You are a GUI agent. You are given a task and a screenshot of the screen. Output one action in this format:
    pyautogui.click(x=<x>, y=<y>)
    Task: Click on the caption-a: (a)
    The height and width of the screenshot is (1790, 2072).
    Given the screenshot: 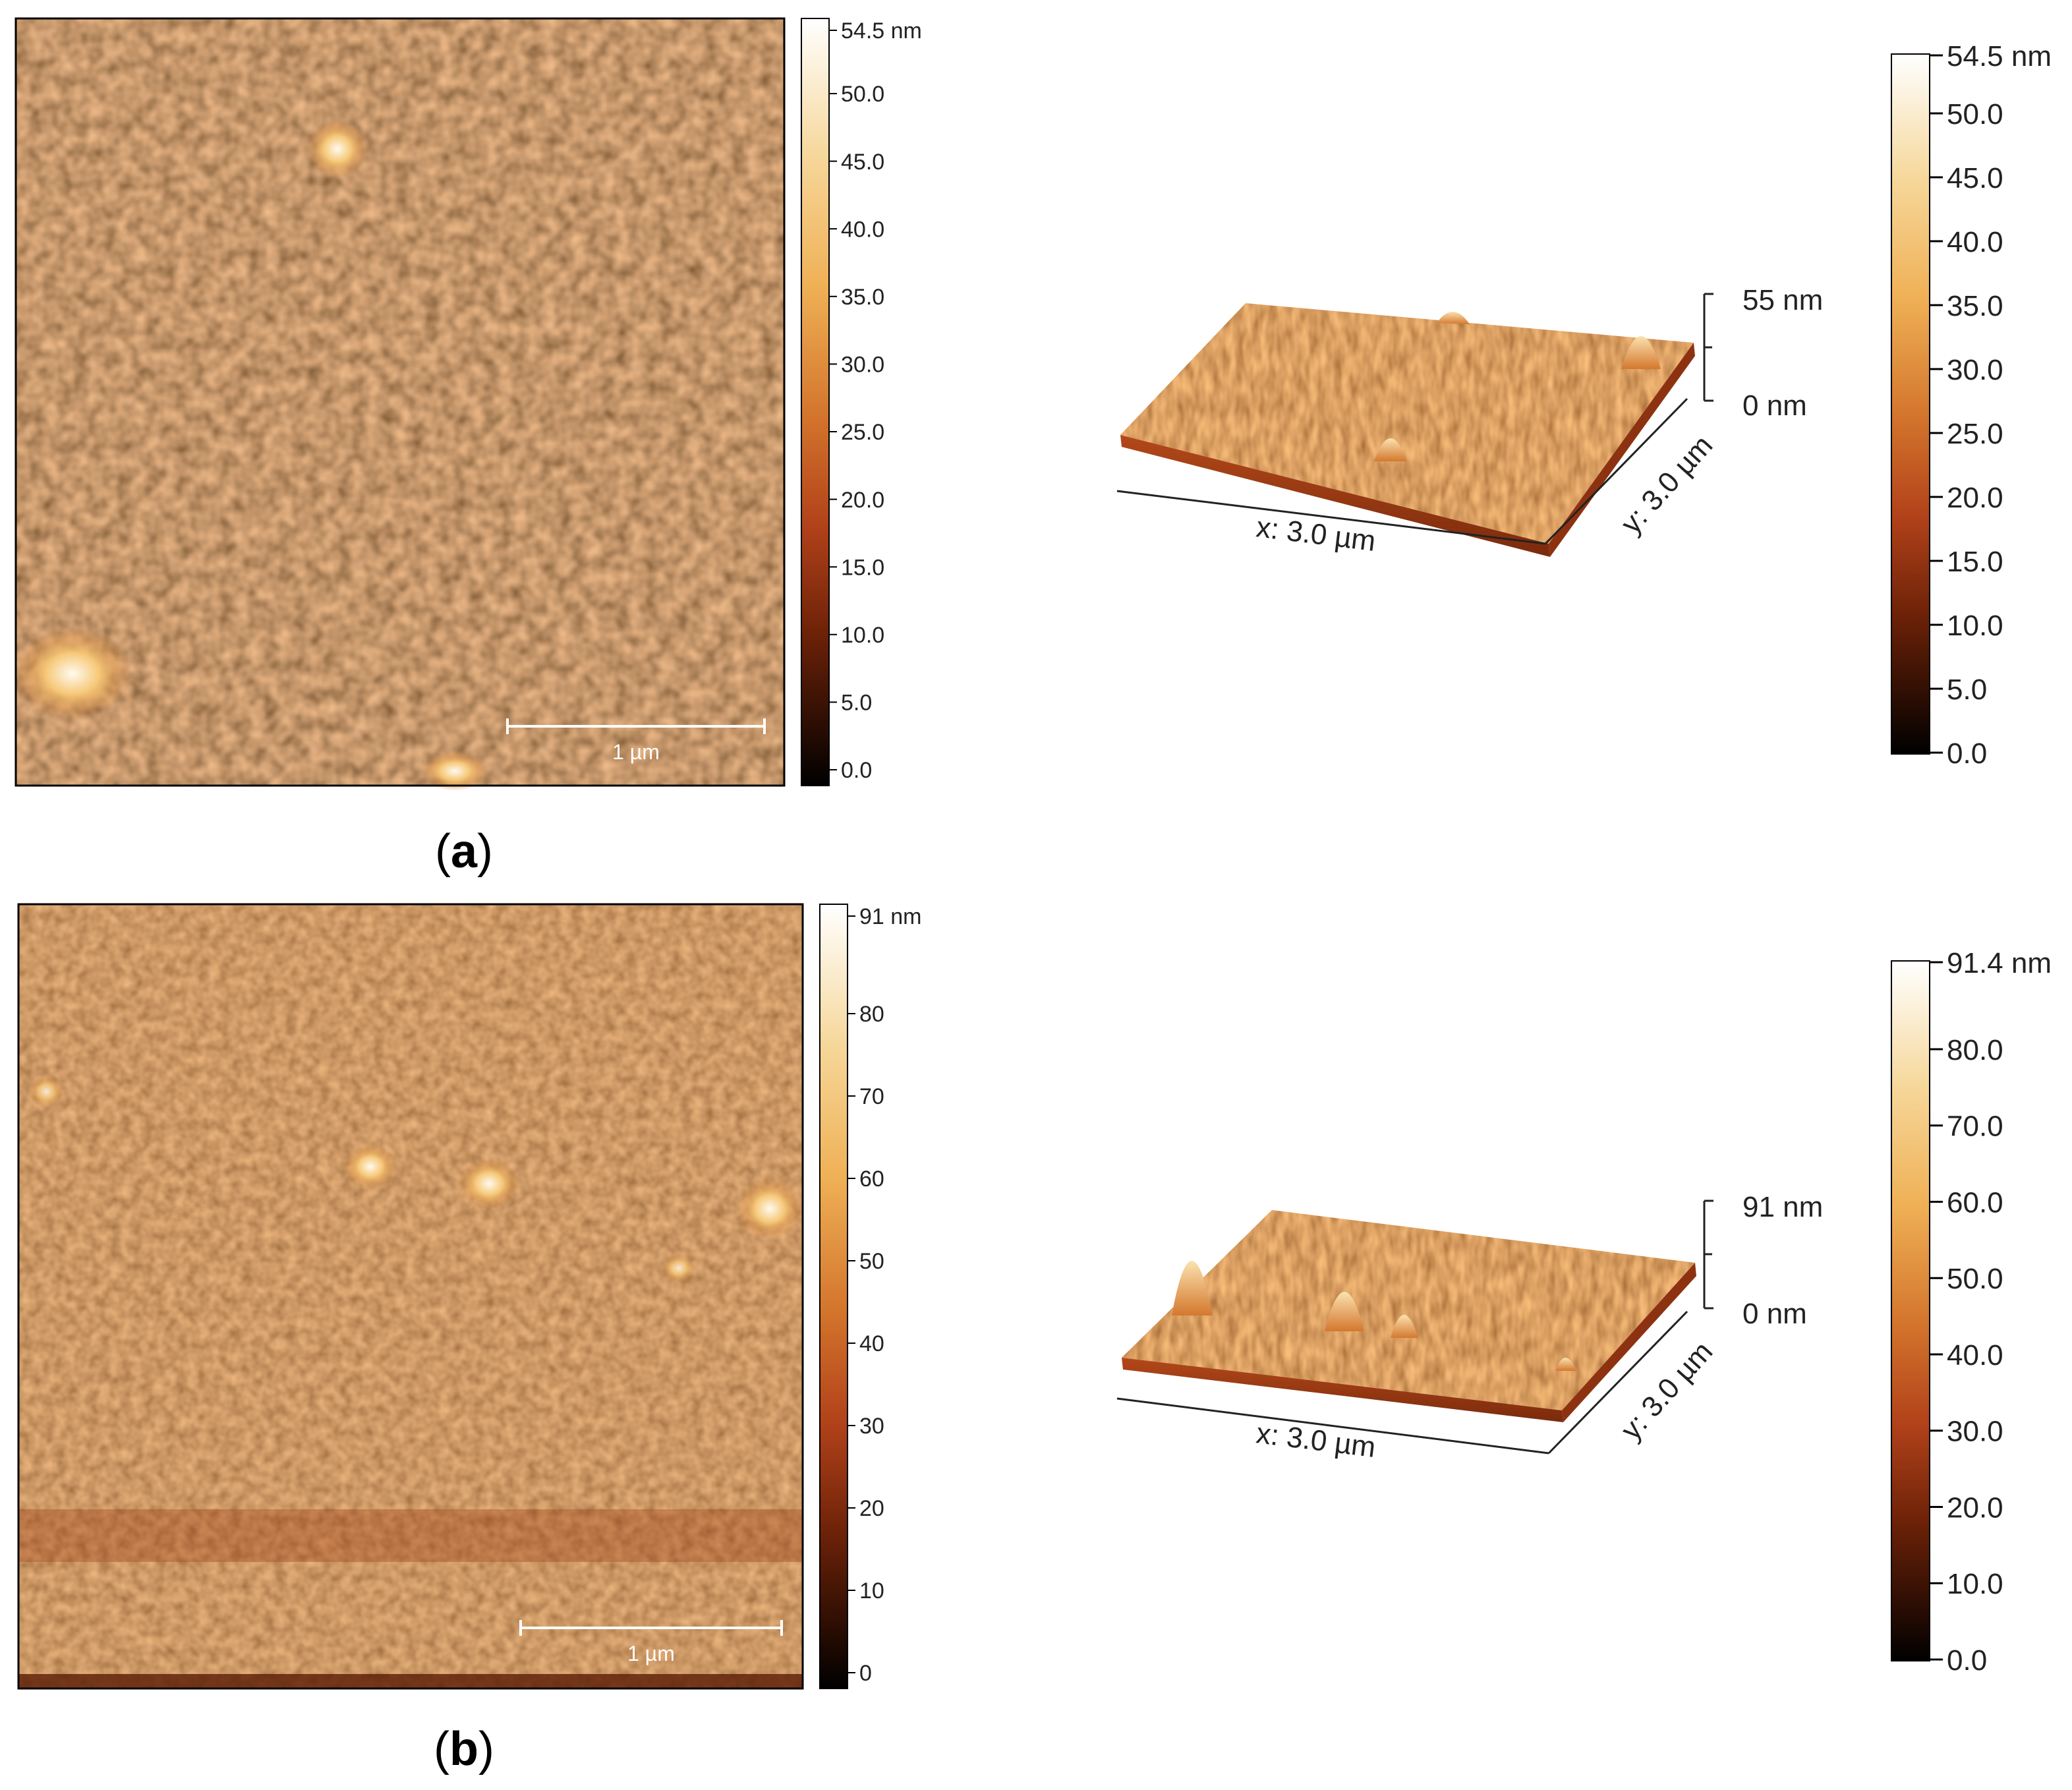 What is the action you would take?
    pyautogui.click(x=464, y=852)
    